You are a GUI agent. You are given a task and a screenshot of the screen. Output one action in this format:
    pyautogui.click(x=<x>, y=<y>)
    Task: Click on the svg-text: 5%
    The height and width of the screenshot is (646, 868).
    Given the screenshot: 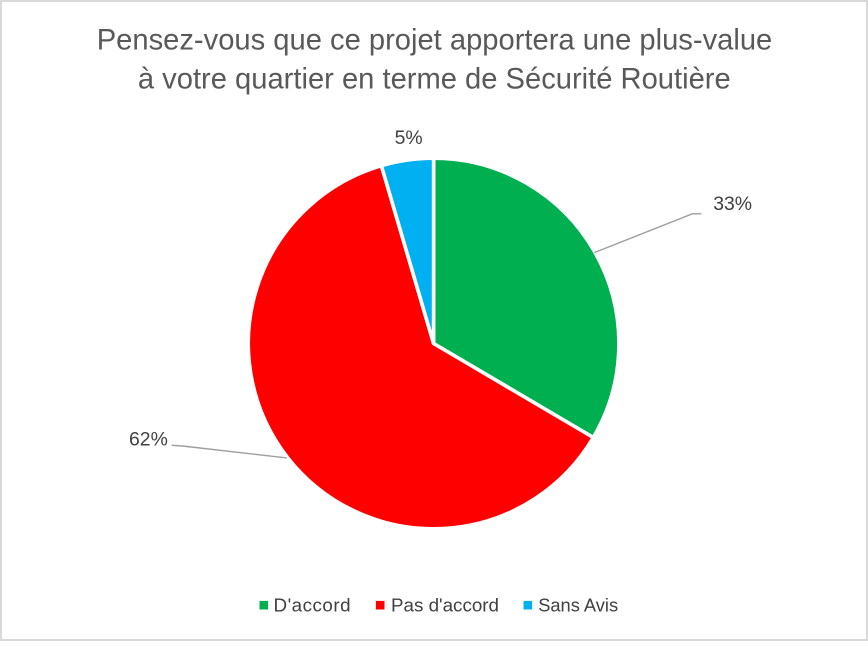 What is the action you would take?
    pyautogui.click(x=409, y=138)
    